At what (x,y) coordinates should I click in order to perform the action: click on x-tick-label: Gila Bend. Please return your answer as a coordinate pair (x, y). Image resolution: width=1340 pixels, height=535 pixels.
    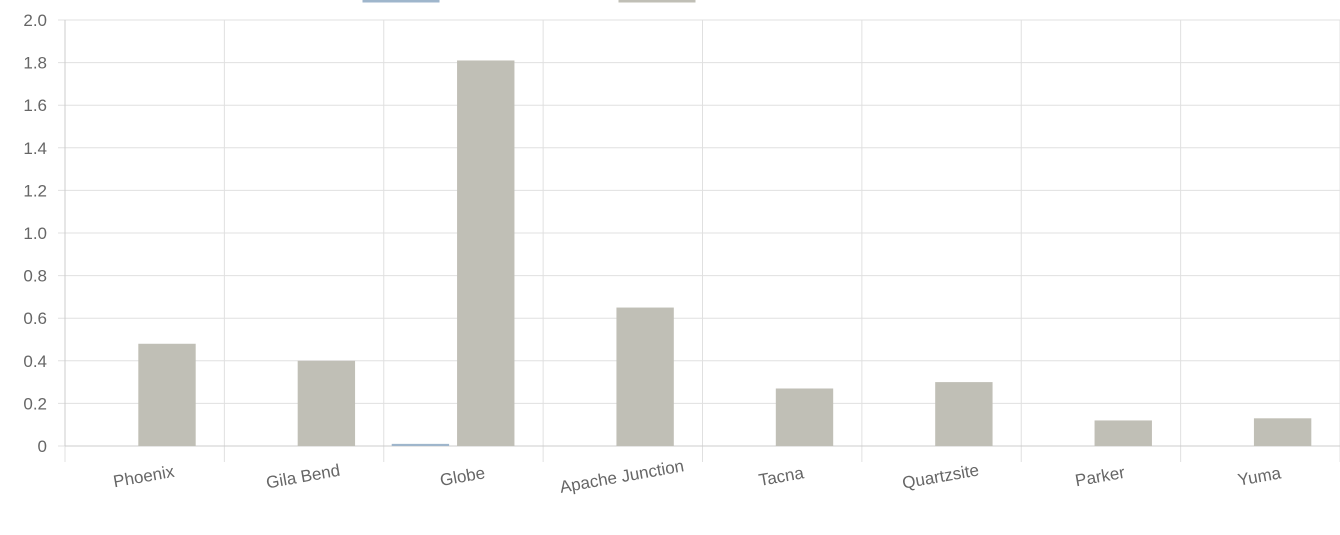
    Looking at the image, I should click on (303, 477).